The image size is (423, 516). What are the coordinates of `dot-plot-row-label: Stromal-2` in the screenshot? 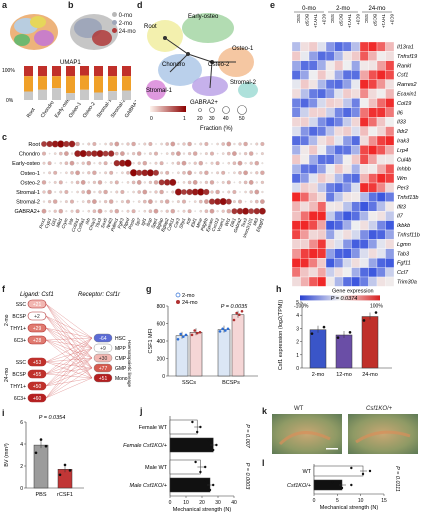 It's located at (28, 203).